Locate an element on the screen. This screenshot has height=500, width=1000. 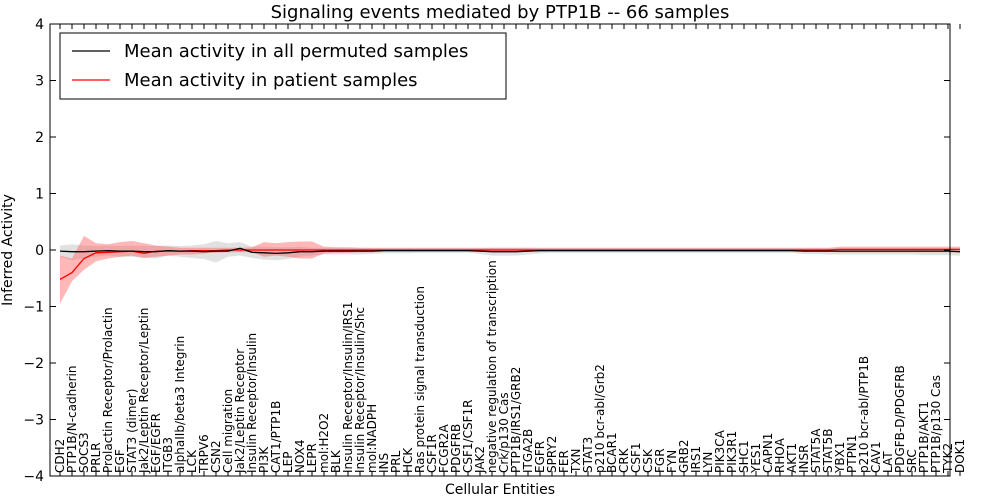
x-tick-label: INS is located at coordinates (384, 463).